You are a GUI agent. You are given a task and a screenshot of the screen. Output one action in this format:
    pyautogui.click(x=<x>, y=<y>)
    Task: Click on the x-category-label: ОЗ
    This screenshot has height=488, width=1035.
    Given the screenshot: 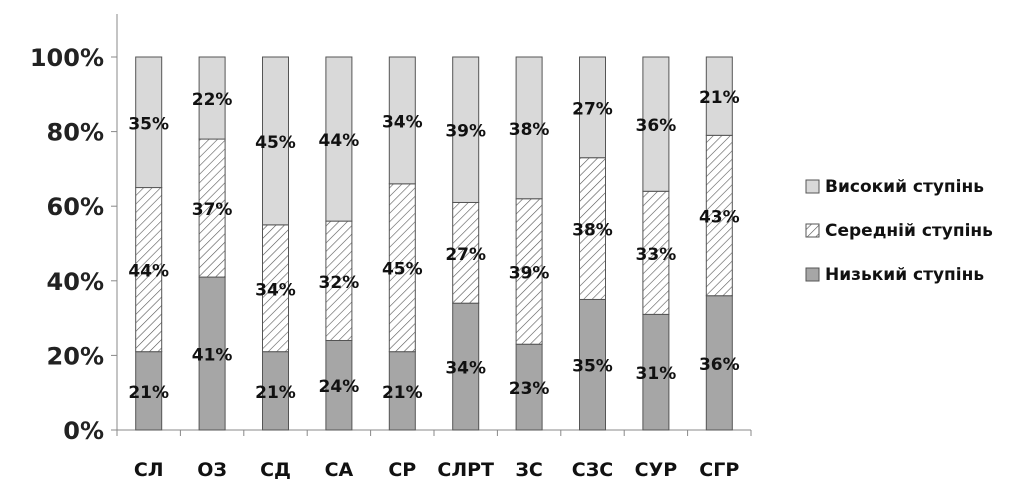 What is the action you would take?
    pyautogui.click(x=212, y=470)
    